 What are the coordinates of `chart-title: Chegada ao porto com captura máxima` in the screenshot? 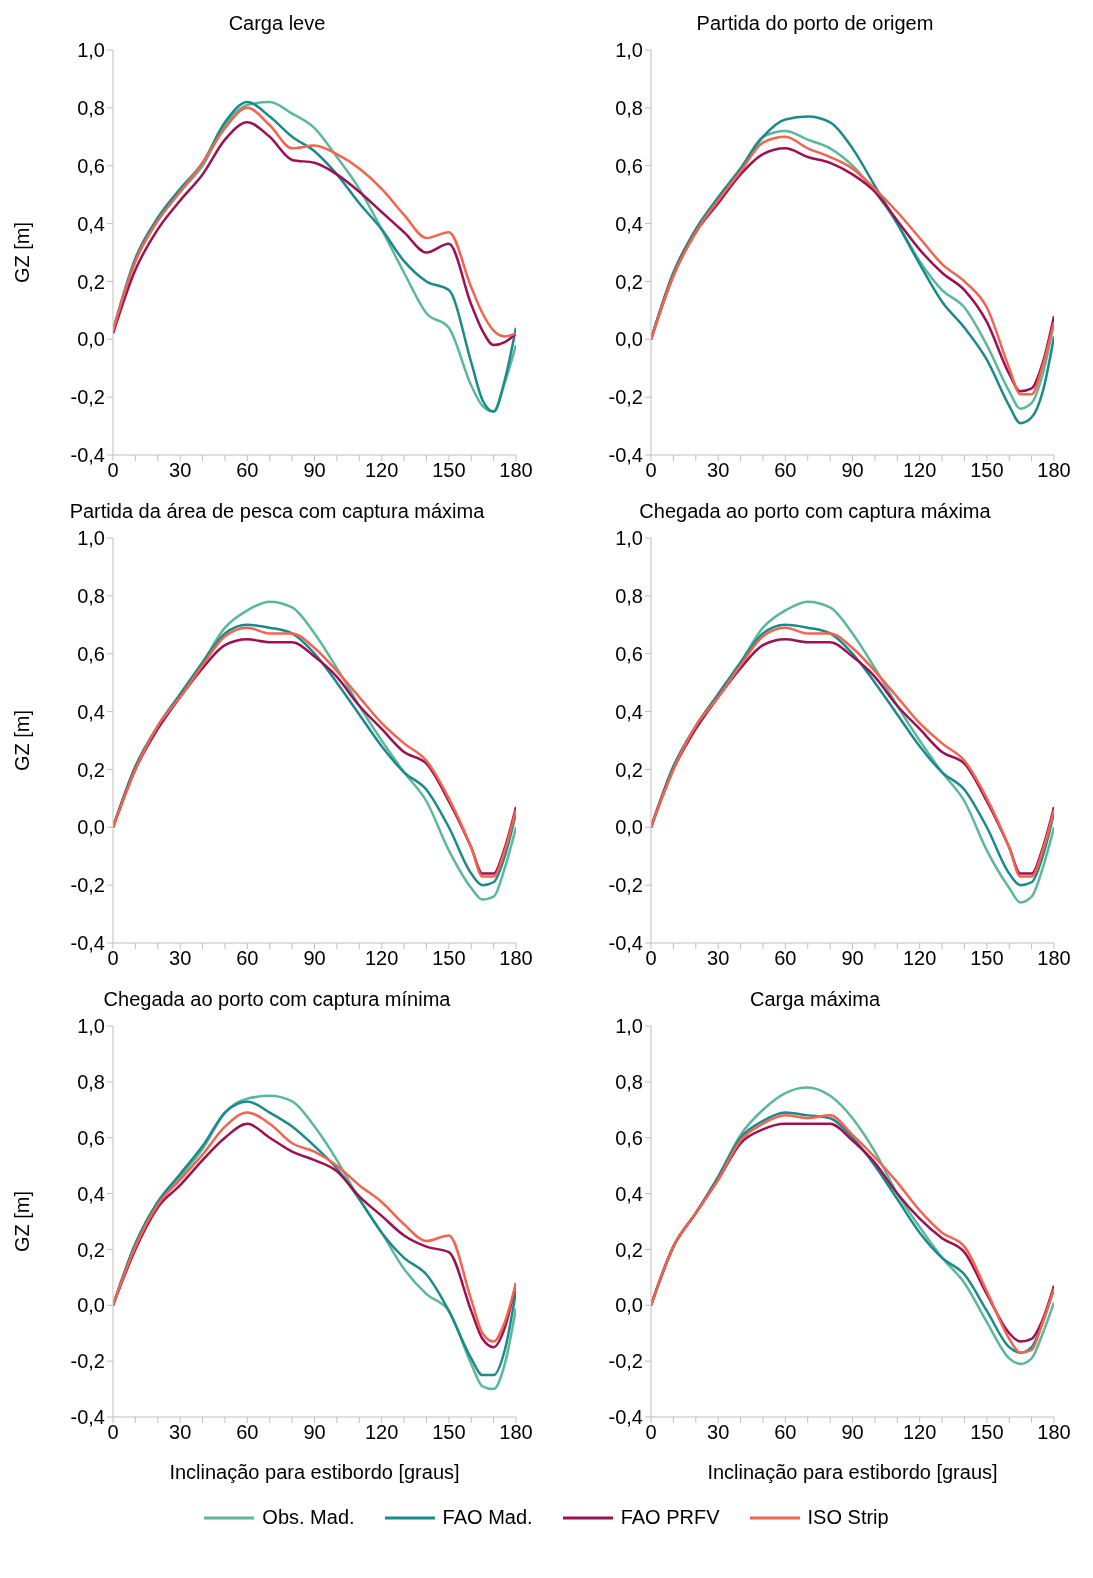 It's located at (815, 511).